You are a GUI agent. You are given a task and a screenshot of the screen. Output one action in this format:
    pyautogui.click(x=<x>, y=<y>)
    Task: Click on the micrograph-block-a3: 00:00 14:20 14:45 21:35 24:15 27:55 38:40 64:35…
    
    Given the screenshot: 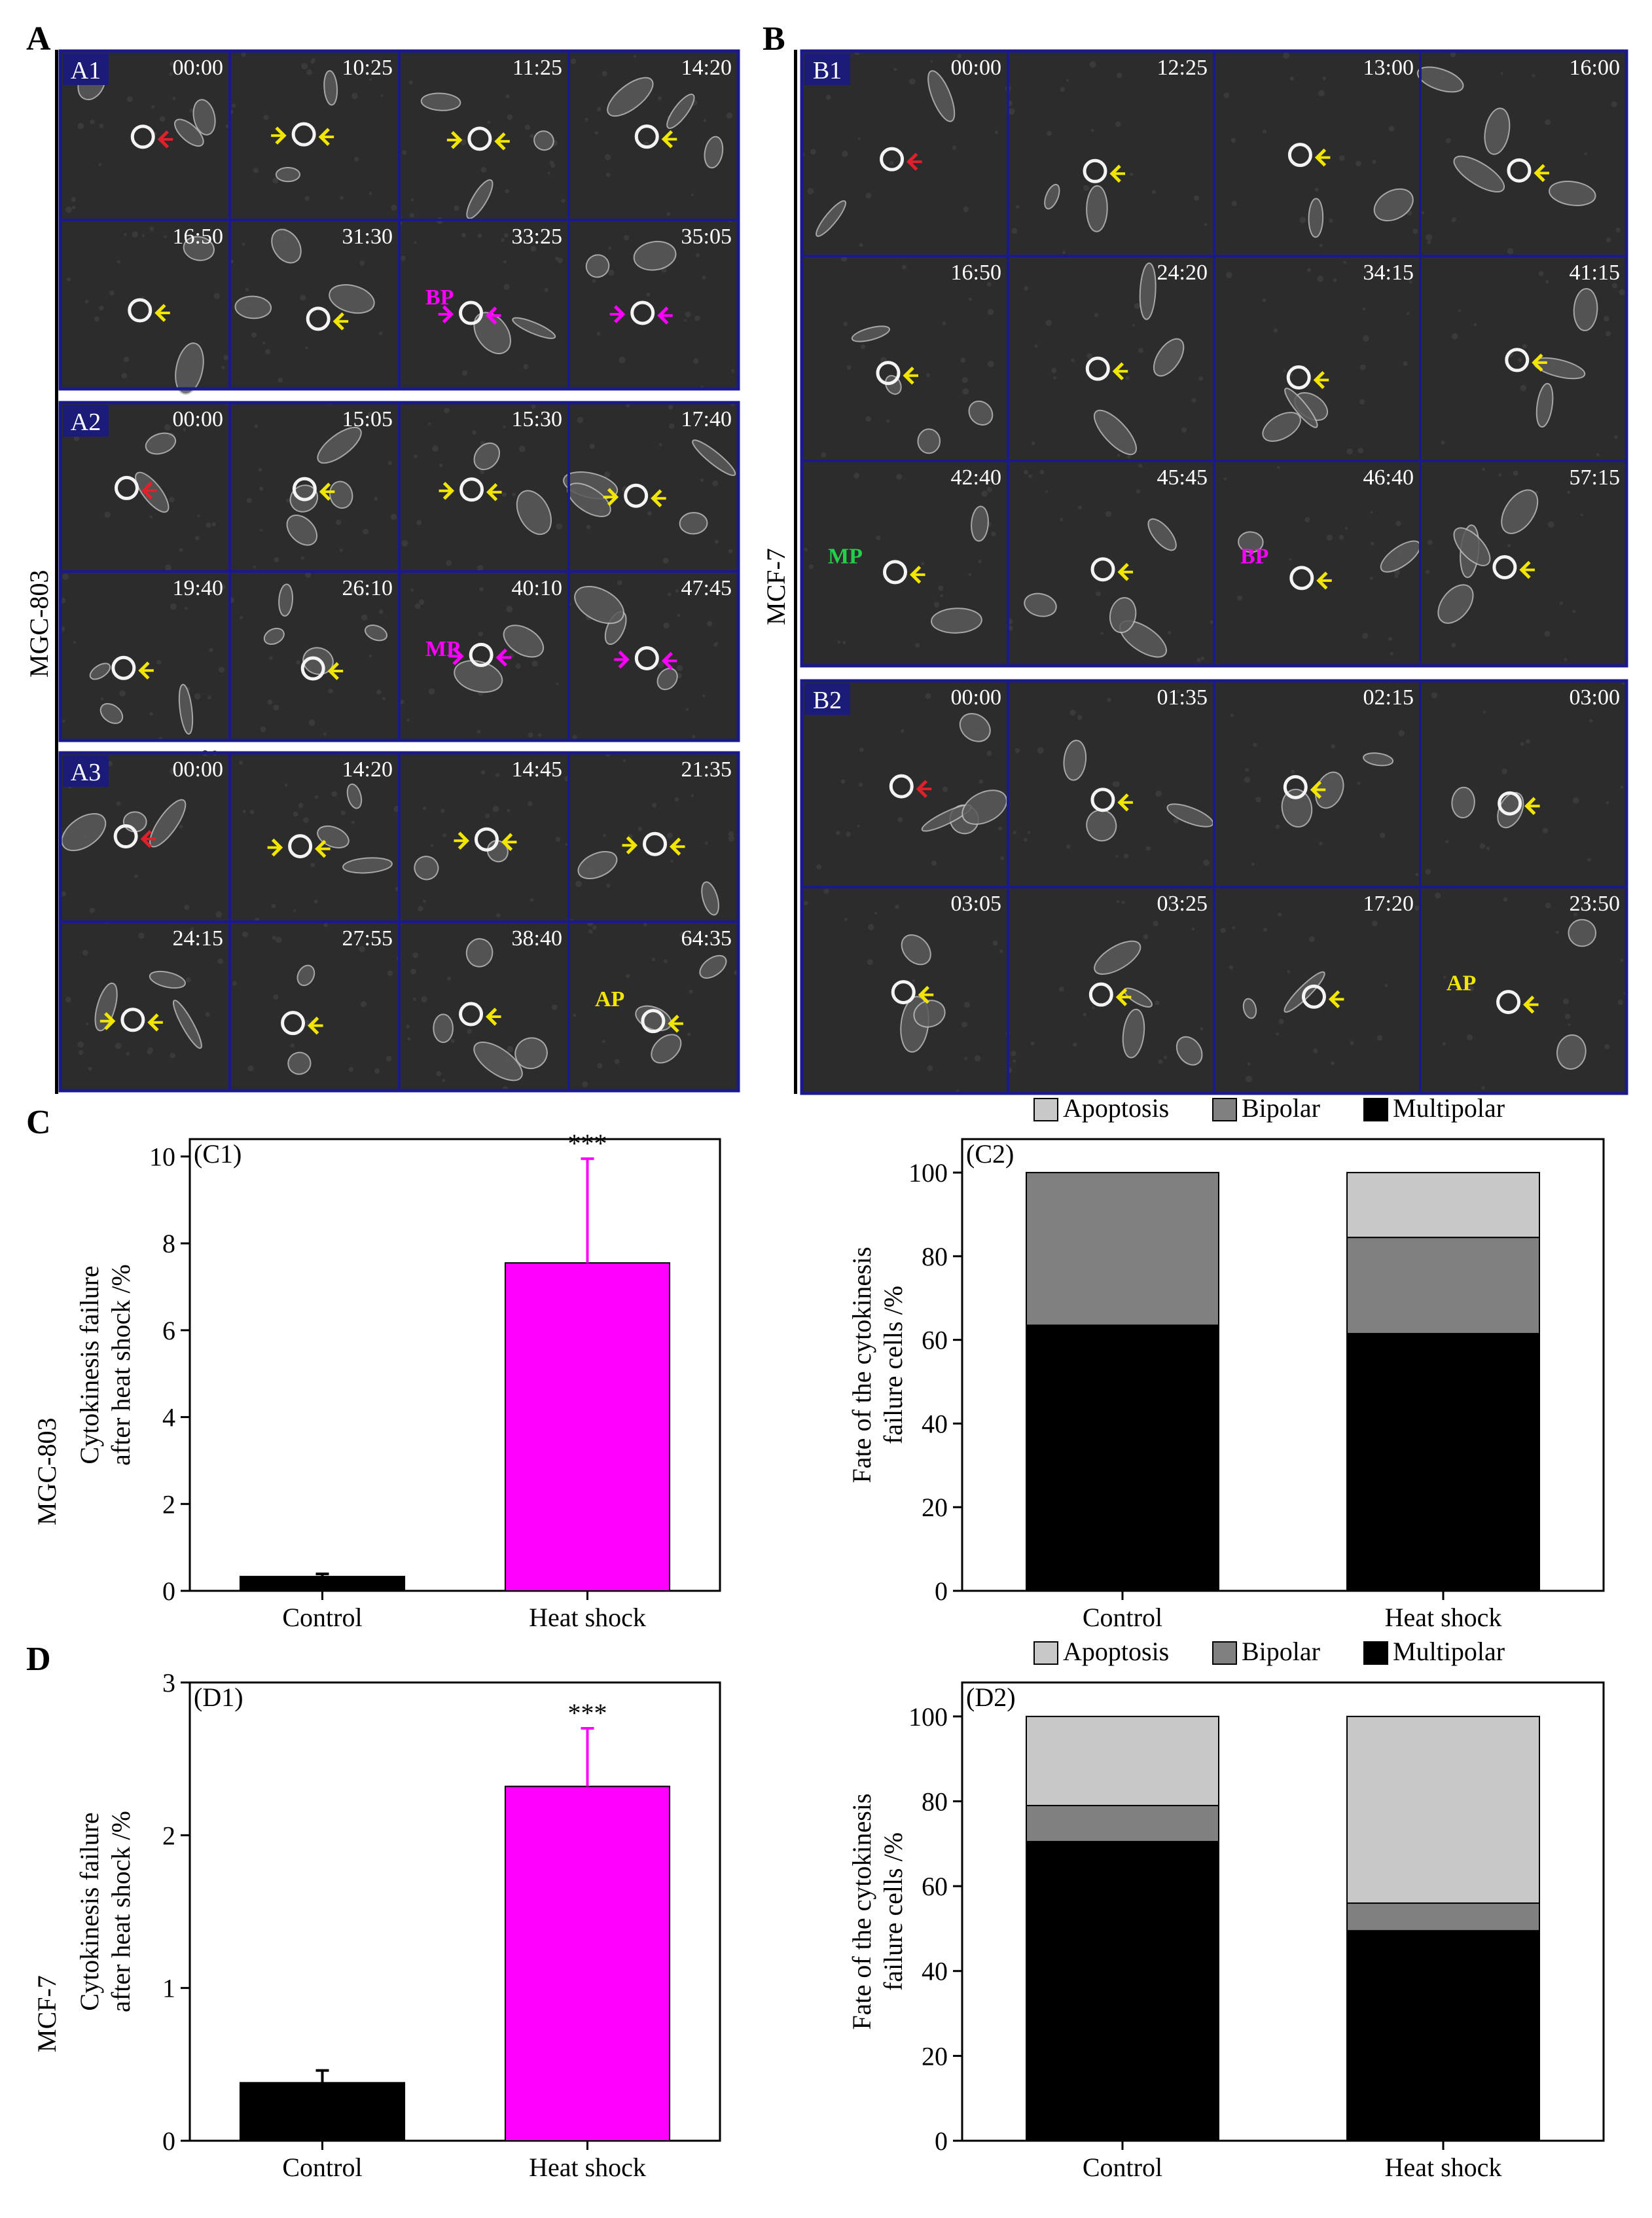 What is the action you would take?
    pyautogui.click(x=399, y=921)
    